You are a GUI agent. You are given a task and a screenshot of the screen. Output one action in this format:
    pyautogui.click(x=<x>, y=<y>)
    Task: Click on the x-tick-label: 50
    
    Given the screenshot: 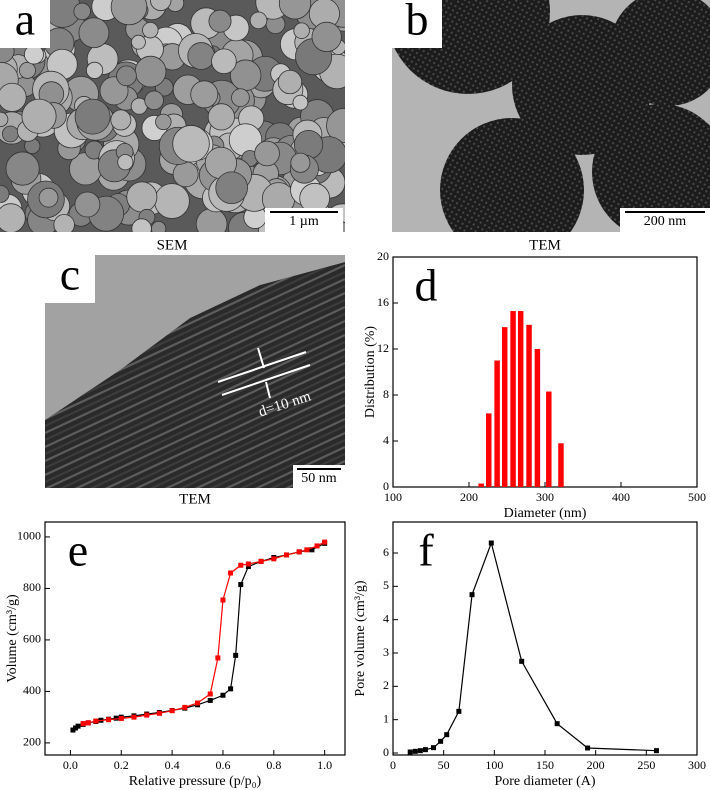 What is the action you would take?
    pyautogui.click(x=444, y=765)
    